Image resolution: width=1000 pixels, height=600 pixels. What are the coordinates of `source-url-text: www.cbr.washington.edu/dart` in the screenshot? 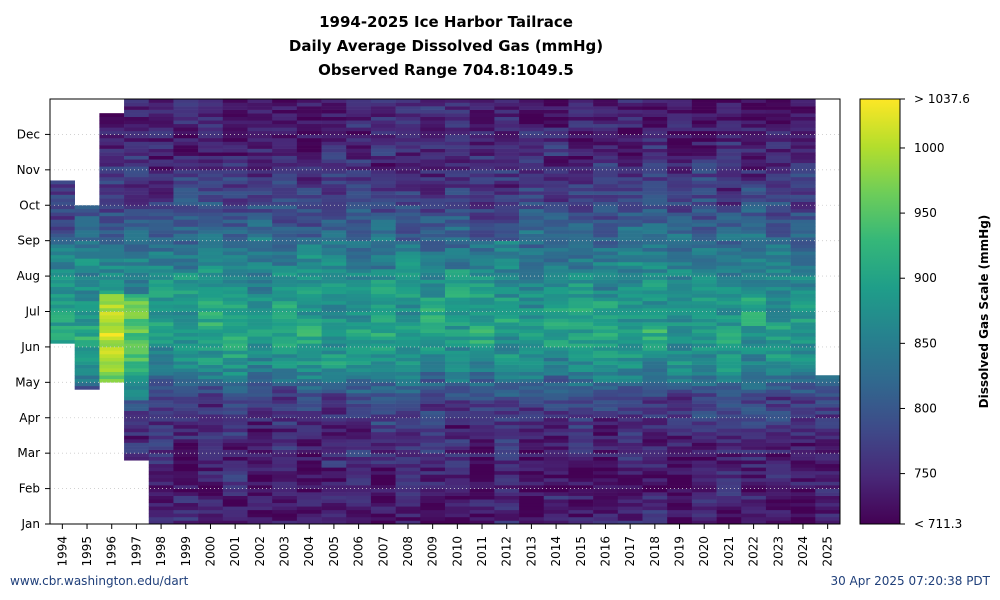 It's located at (99, 581).